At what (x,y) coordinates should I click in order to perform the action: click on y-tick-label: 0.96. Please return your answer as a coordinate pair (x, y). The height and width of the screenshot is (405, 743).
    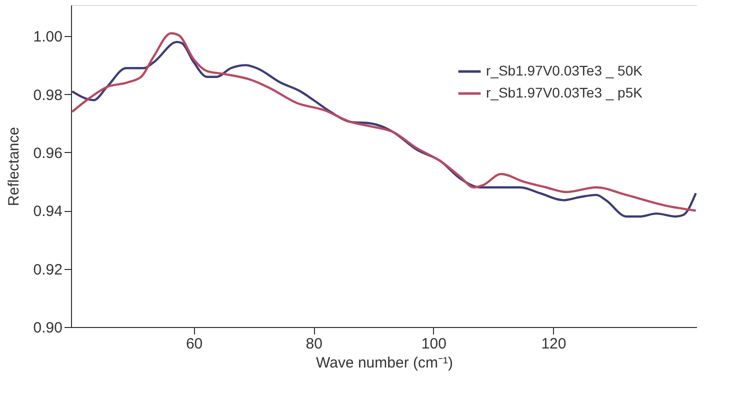
    Looking at the image, I should click on (47, 153).